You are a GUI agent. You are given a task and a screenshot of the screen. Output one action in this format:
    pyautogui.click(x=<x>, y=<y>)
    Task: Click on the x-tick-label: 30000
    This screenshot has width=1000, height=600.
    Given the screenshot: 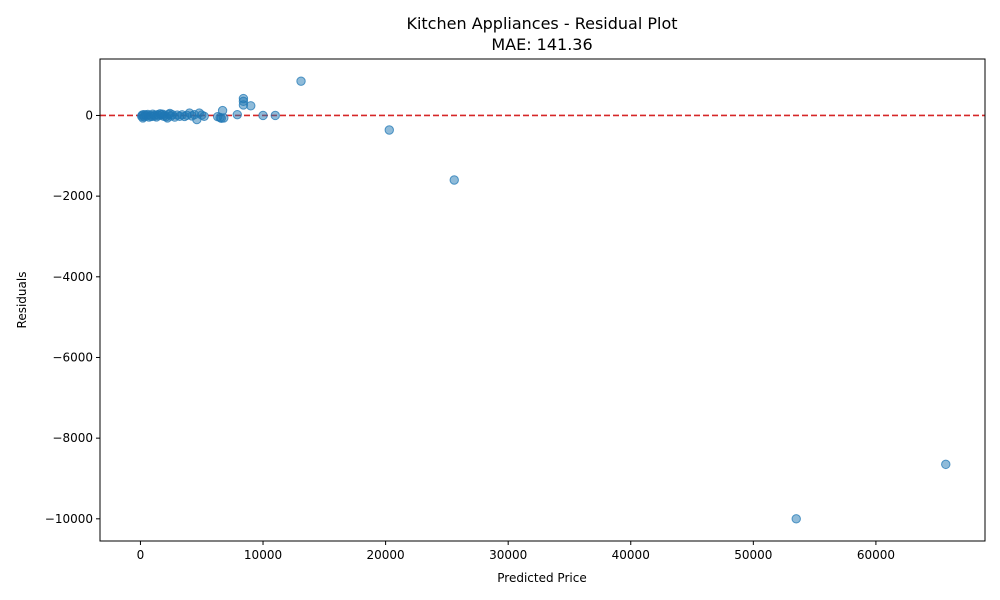 What is the action you would take?
    pyautogui.click(x=508, y=555)
    